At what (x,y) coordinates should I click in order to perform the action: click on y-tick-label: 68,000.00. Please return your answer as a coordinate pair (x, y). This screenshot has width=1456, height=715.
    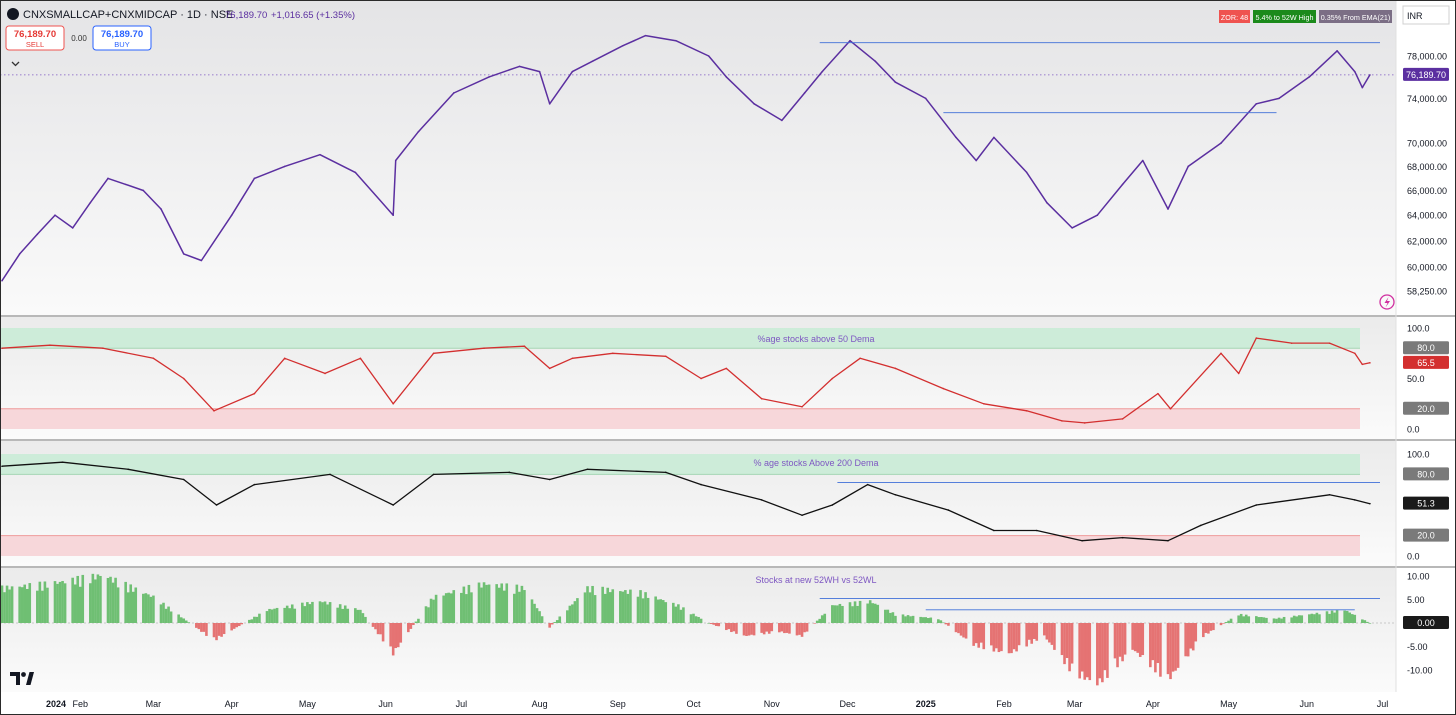
    Looking at the image, I should click on (1427, 167).